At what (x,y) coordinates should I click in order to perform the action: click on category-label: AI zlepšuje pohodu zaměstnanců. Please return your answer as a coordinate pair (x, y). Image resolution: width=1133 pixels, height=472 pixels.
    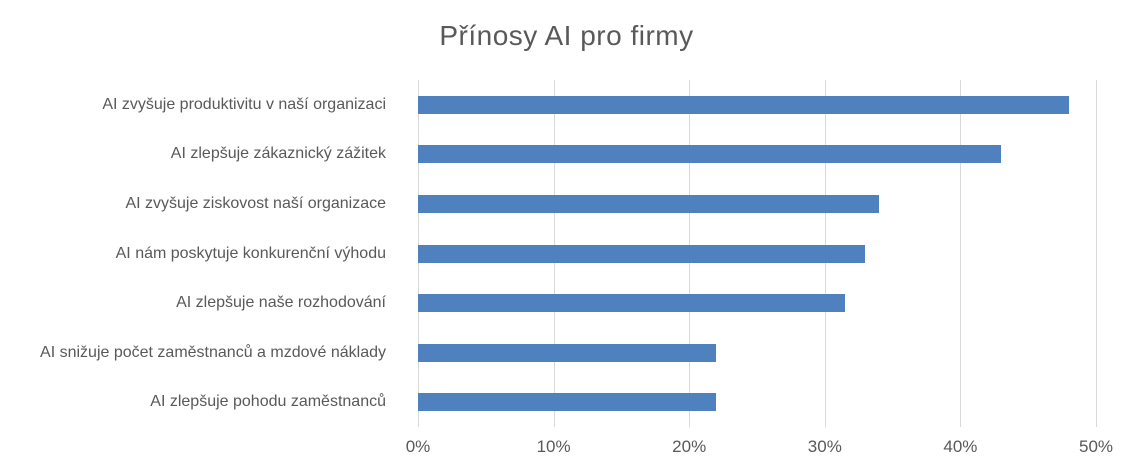
    Looking at the image, I should click on (268, 402).